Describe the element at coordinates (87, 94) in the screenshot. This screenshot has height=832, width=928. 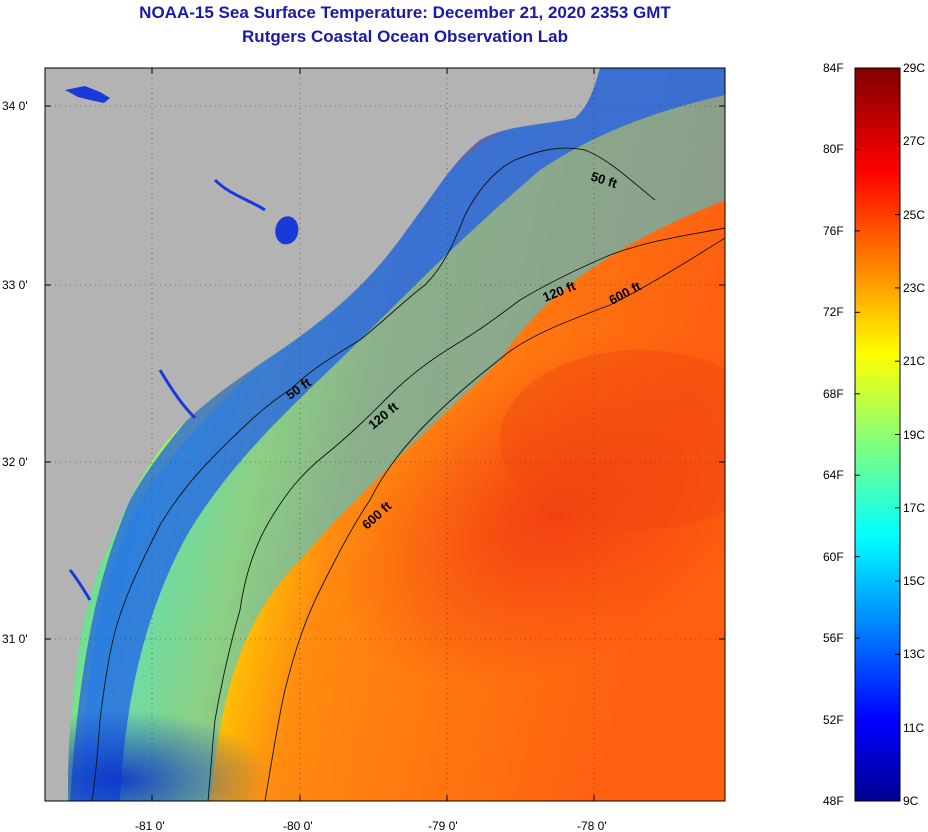
I see `inland-water-north` at that location.